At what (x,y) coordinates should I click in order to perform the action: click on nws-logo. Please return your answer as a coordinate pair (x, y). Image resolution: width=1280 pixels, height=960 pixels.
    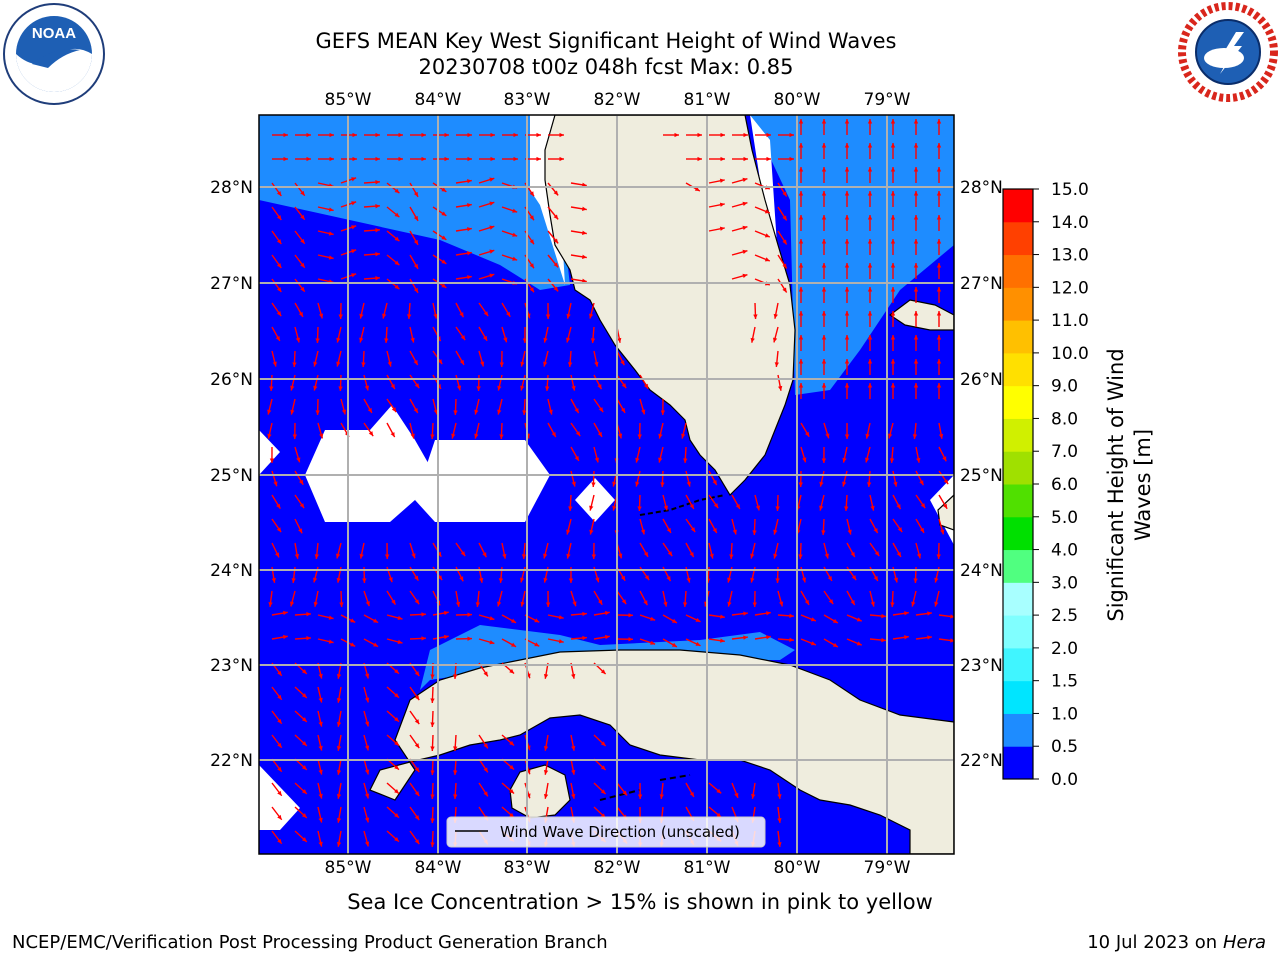
    Looking at the image, I should click on (1228, 52).